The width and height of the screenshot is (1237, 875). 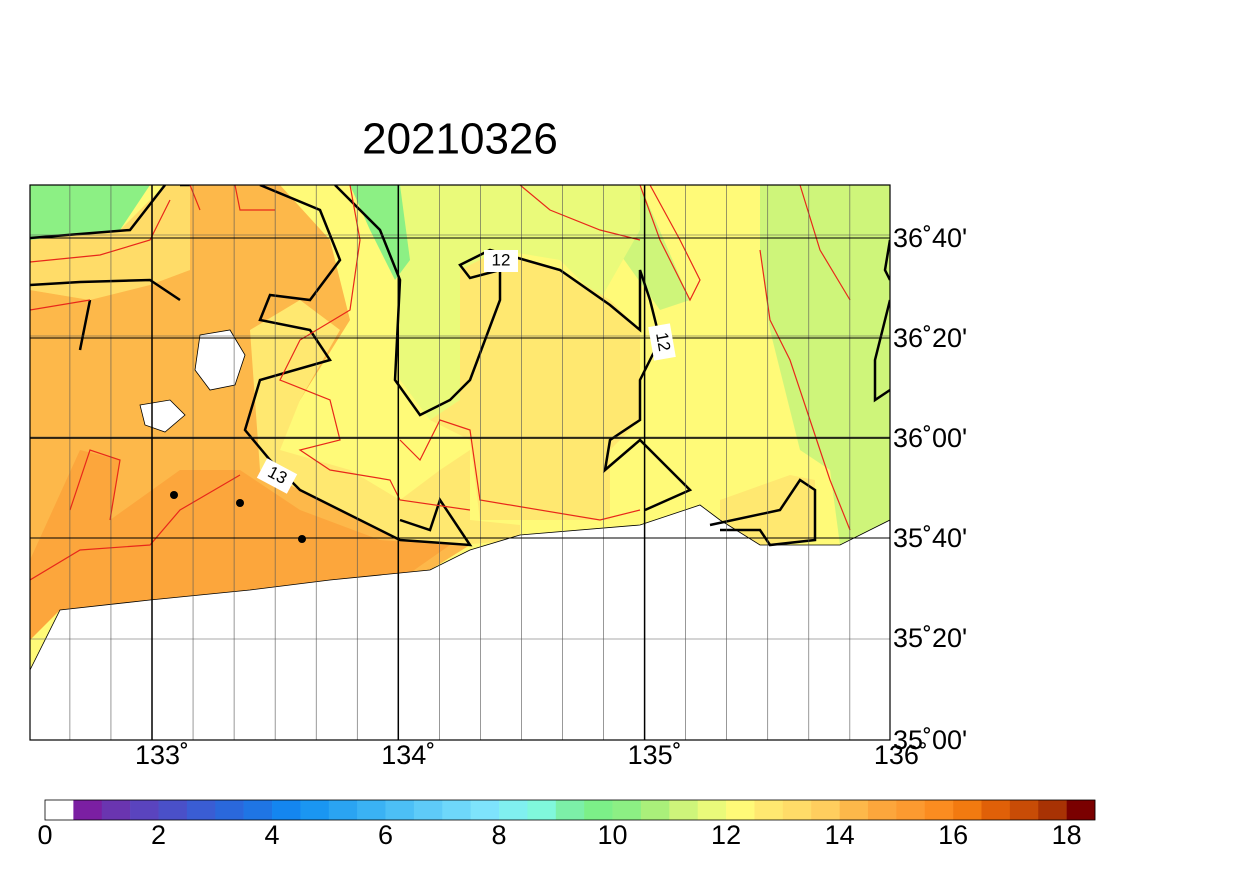 What do you see at coordinates (162, 755) in the screenshot?
I see `lon-label: 133˚` at bounding box center [162, 755].